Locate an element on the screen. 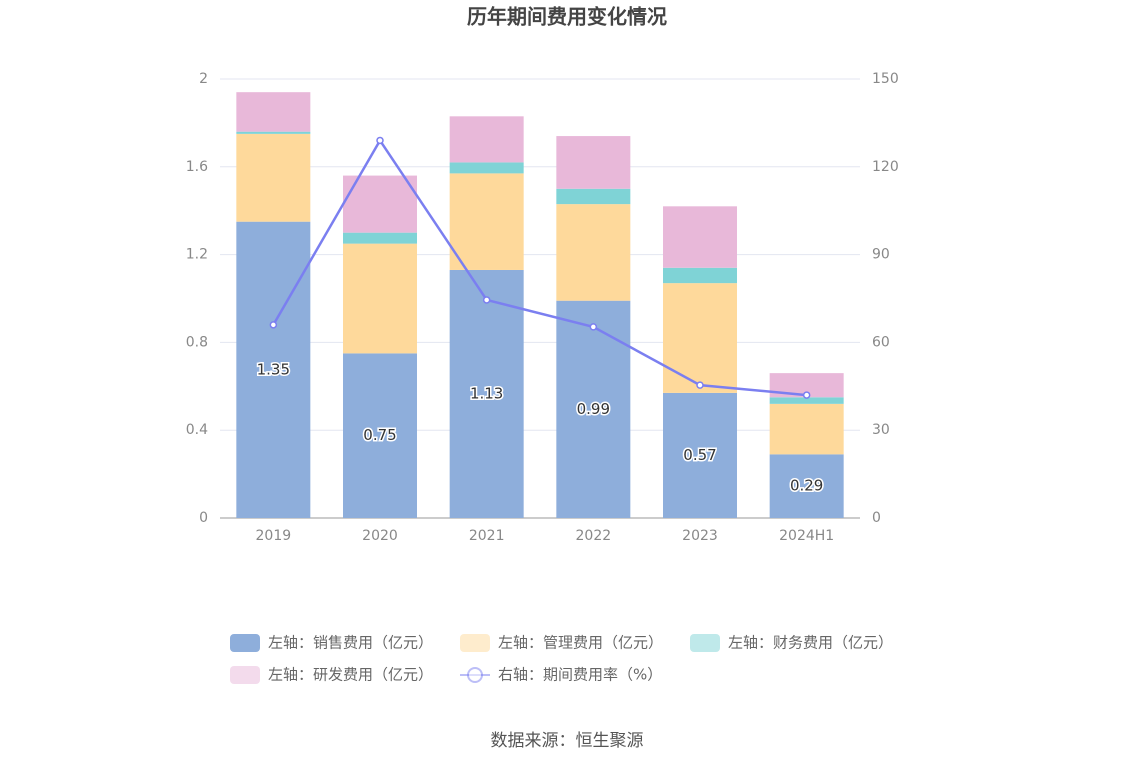 The width and height of the screenshot is (1134, 766). y-tick-label: 0.4 is located at coordinates (197, 430).